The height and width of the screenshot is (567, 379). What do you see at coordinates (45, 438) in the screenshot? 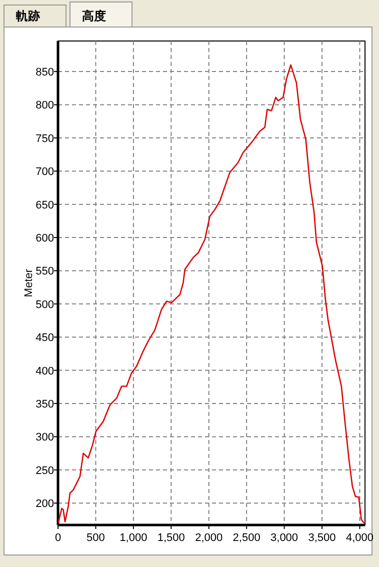
I see `y-tick-label: 300` at bounding box center [45, 438].